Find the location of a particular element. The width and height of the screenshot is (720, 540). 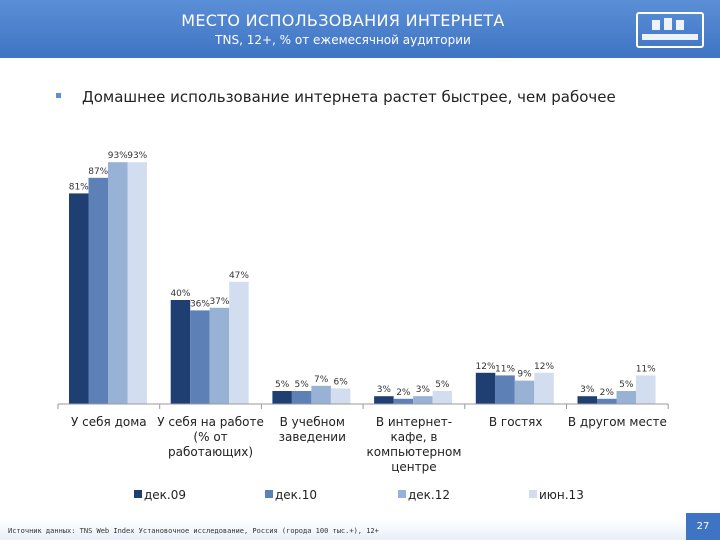

legend-label: дек.10 is located at coordinates (296, 495).